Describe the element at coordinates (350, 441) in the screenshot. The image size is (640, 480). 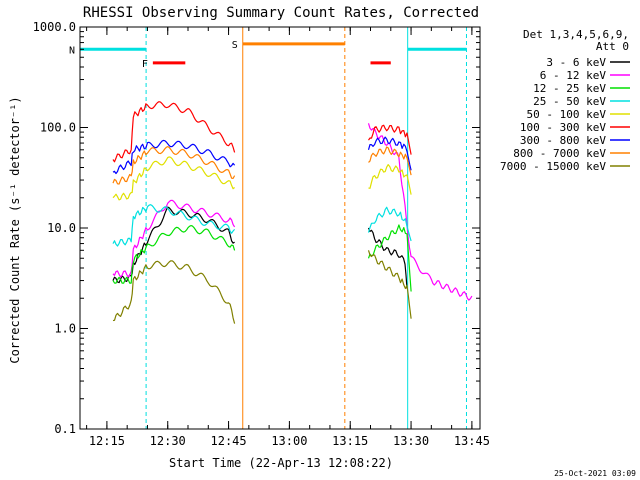
I see `x-tick-label-4: 13:15` at that location.